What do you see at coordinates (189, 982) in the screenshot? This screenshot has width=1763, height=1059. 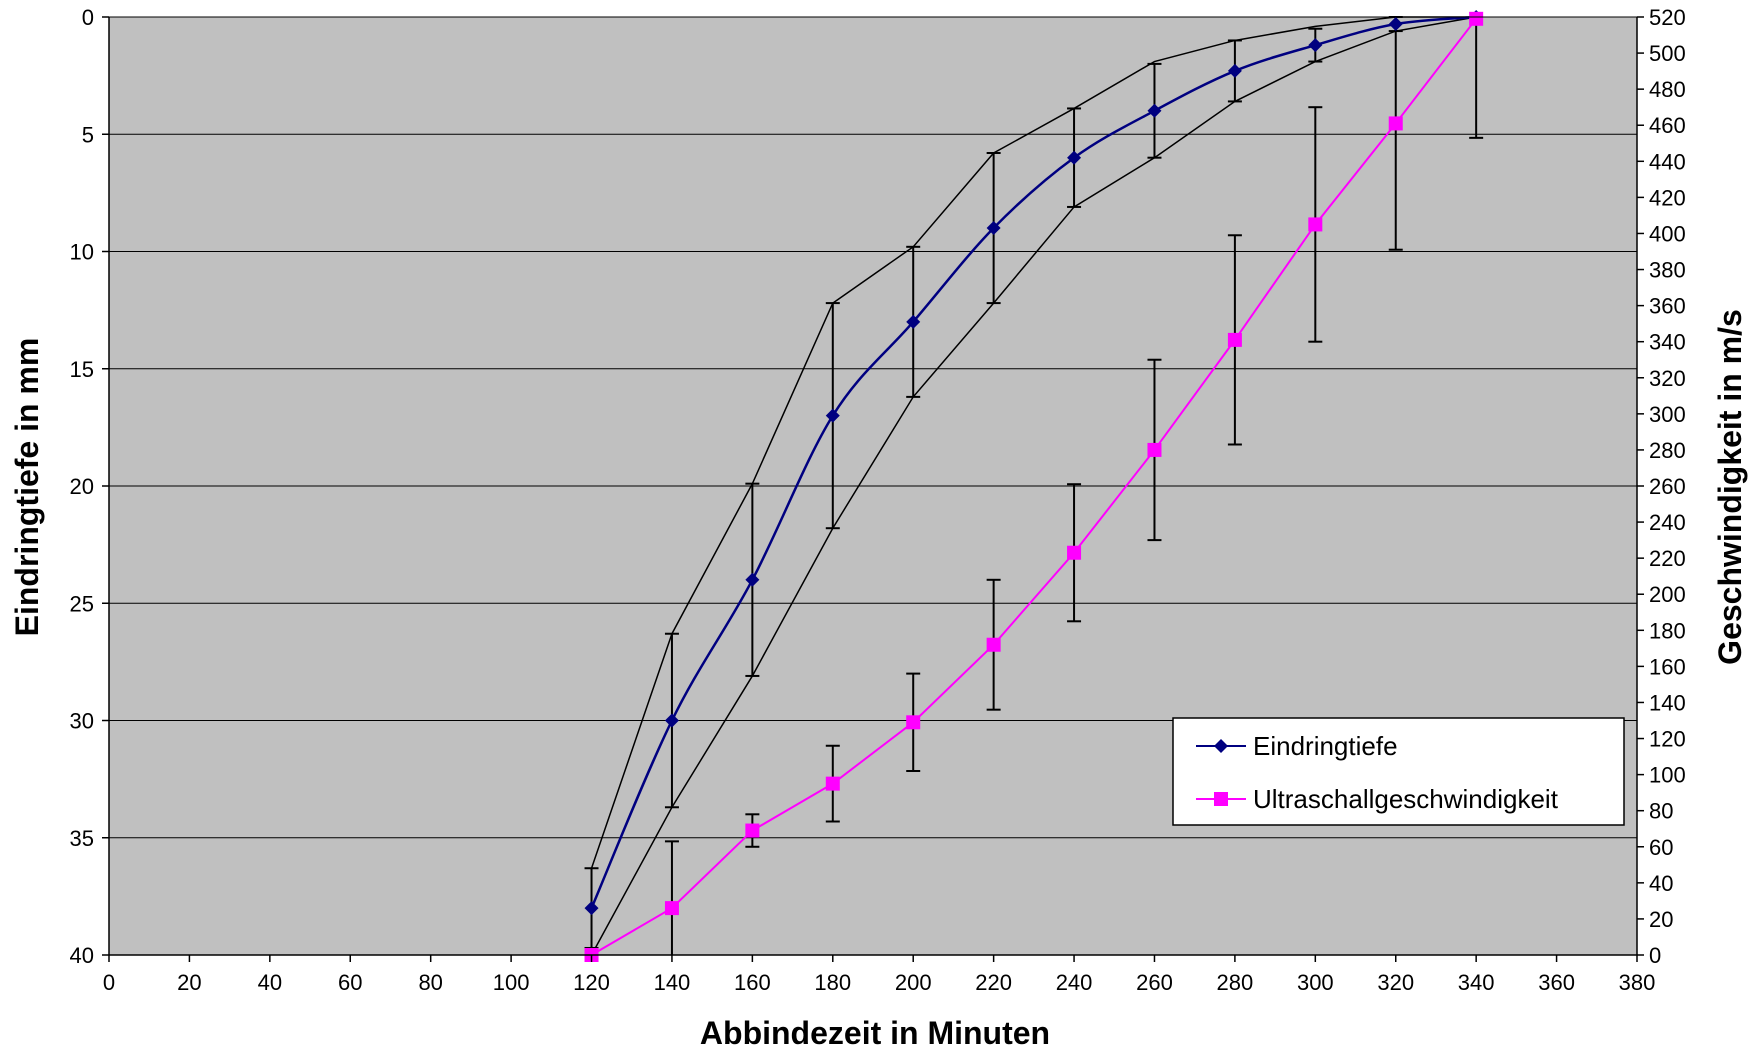 I see `x-tick-label: 20` at bounding box center [189, 982].